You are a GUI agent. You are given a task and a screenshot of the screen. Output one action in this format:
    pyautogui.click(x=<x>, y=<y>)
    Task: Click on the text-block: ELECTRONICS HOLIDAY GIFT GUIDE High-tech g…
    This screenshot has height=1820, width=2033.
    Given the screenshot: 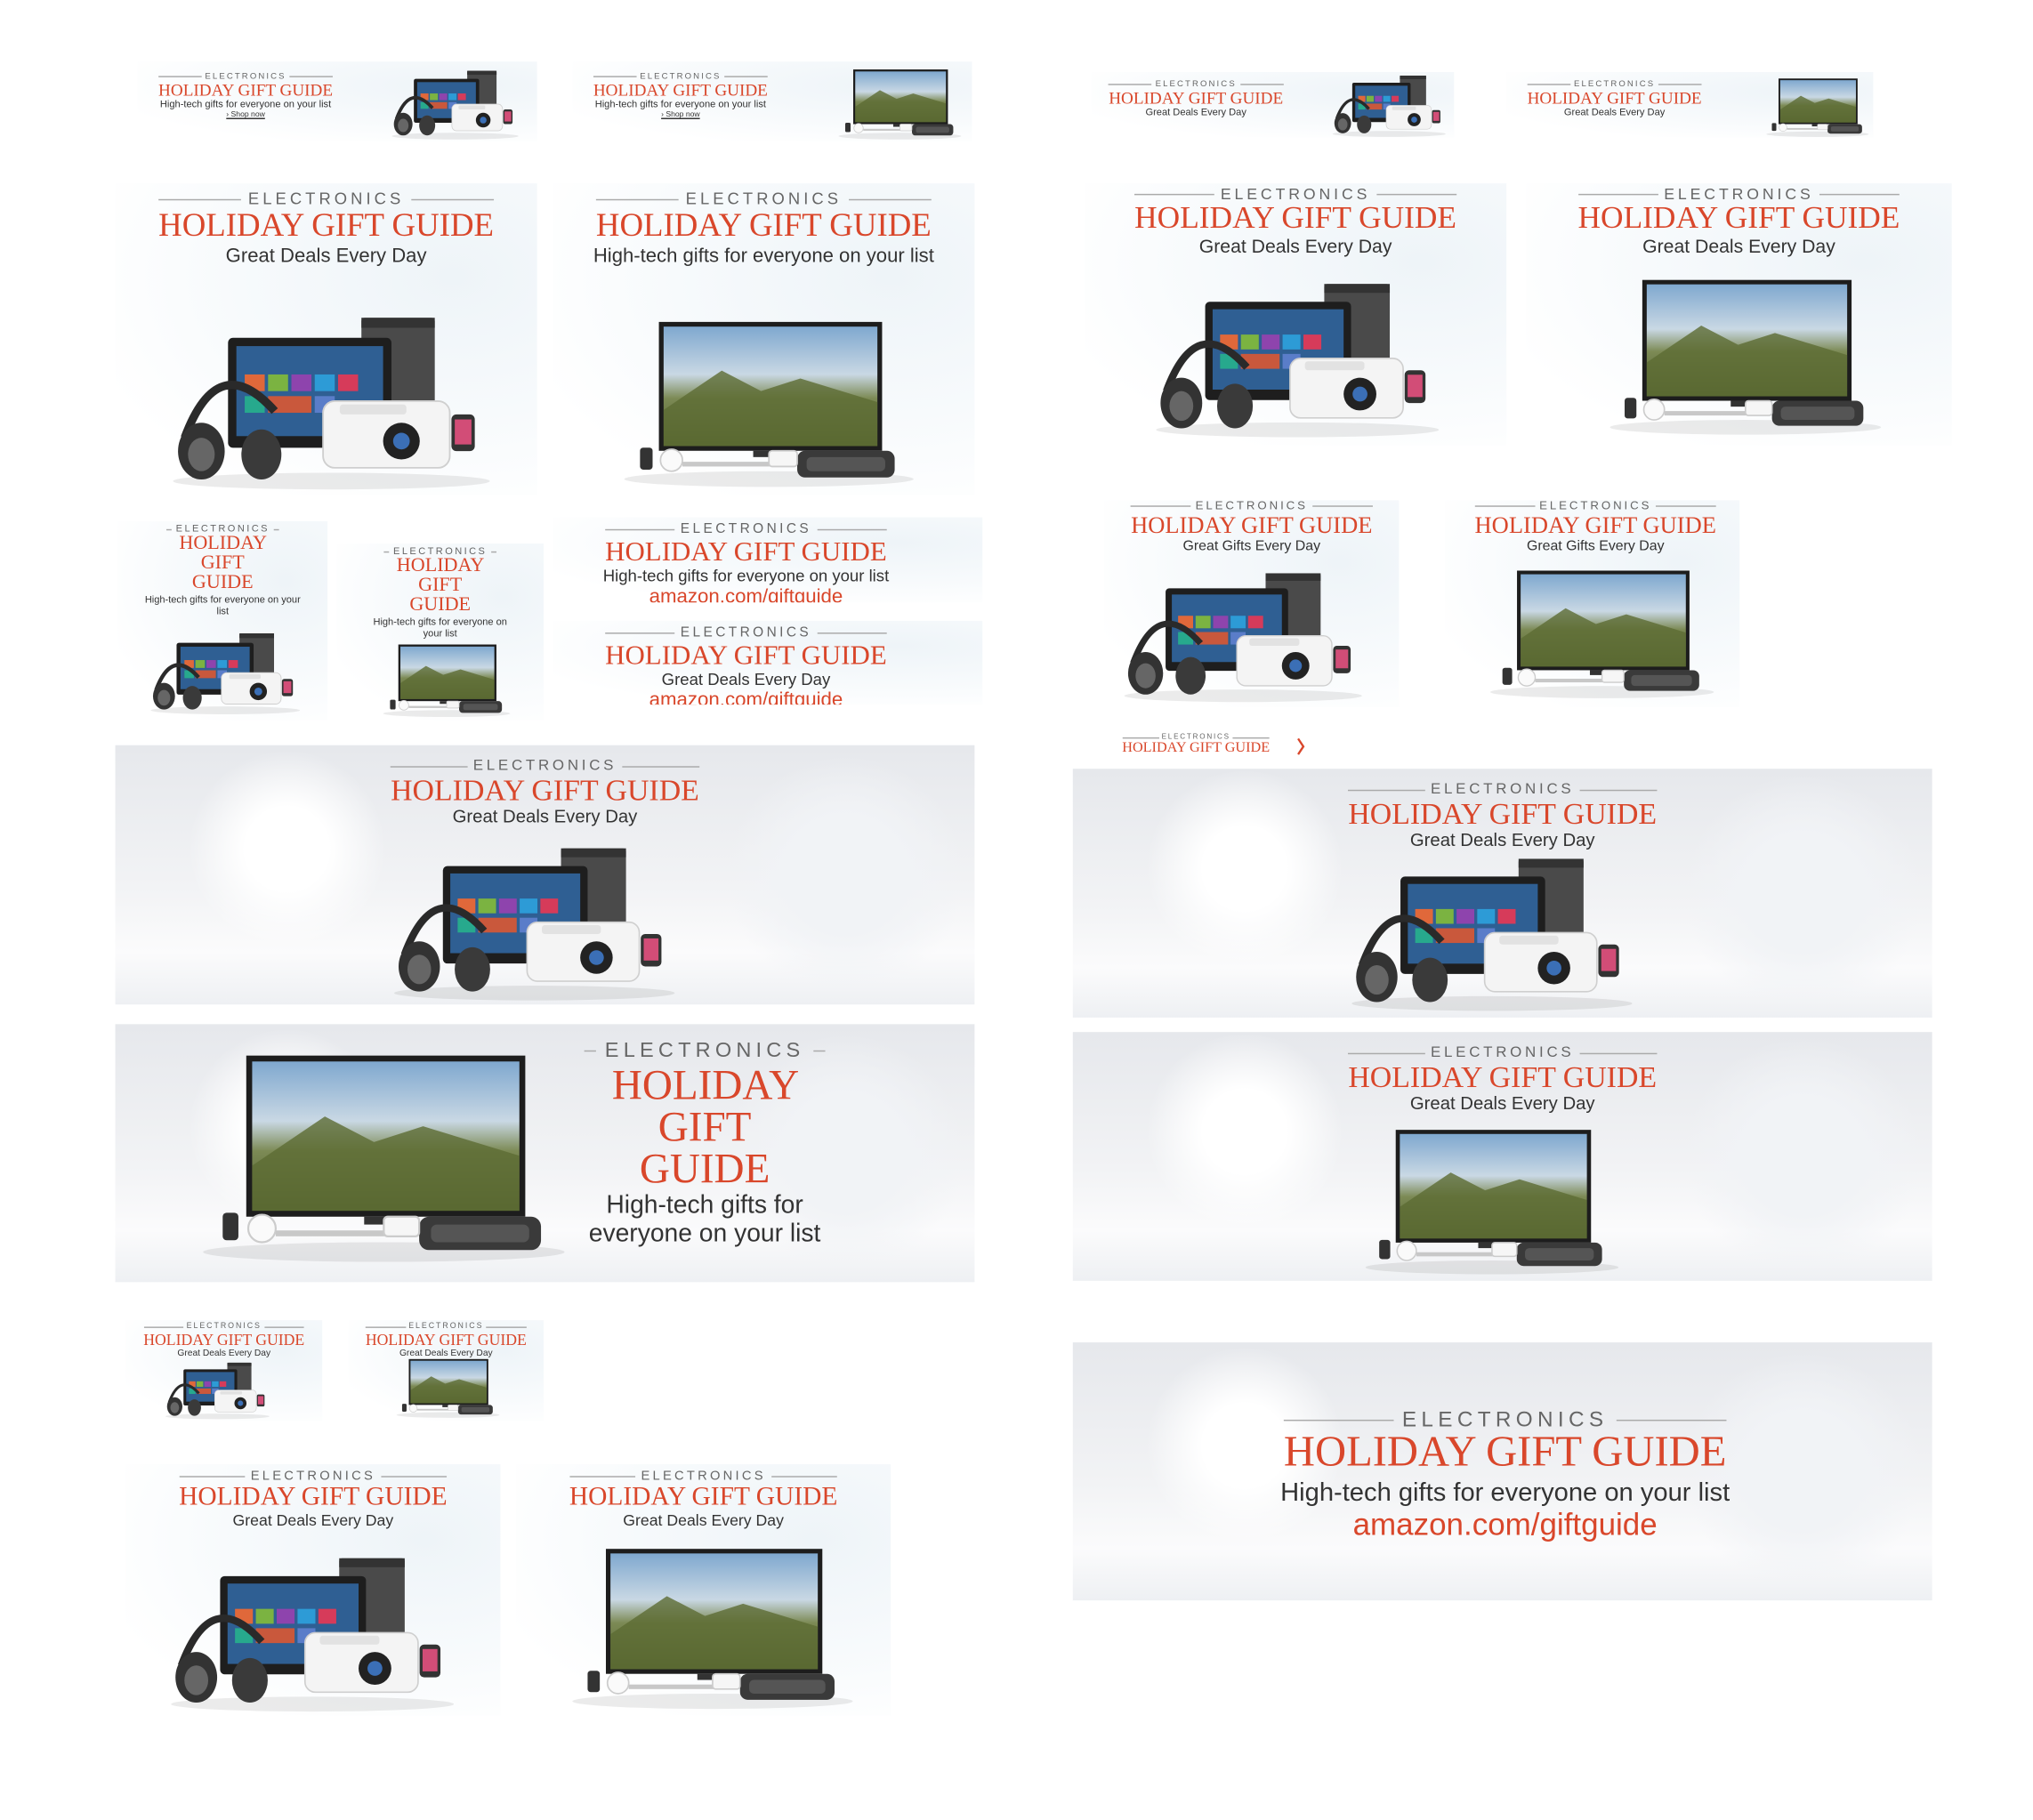 What is the action you would take?
    pyautogui.click(x=764, y=228)
    